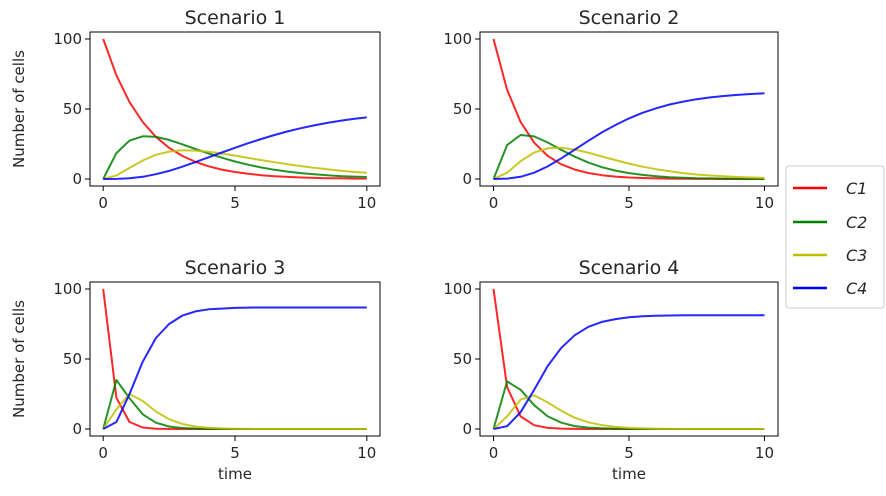 The width and height of the screenshot is (886, 496). Describe the element at coordinates (856, 222) in the screenshot. I see `legend-label-c2: C2` at that location.